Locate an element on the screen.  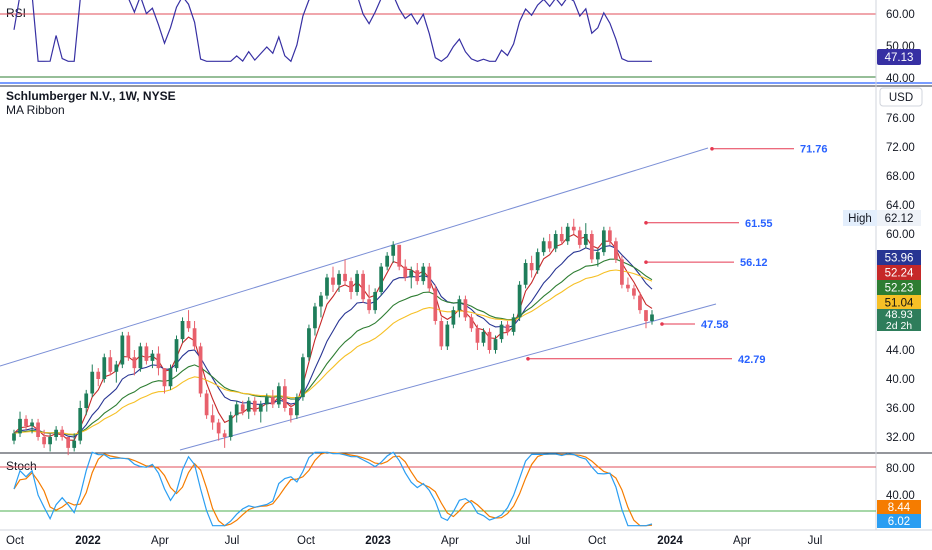
time-axis: Oct 2022 Apr Jul Oct 2023 Apr Jul Oct 2024 Apr Jul is located at coordinates (414, 541).